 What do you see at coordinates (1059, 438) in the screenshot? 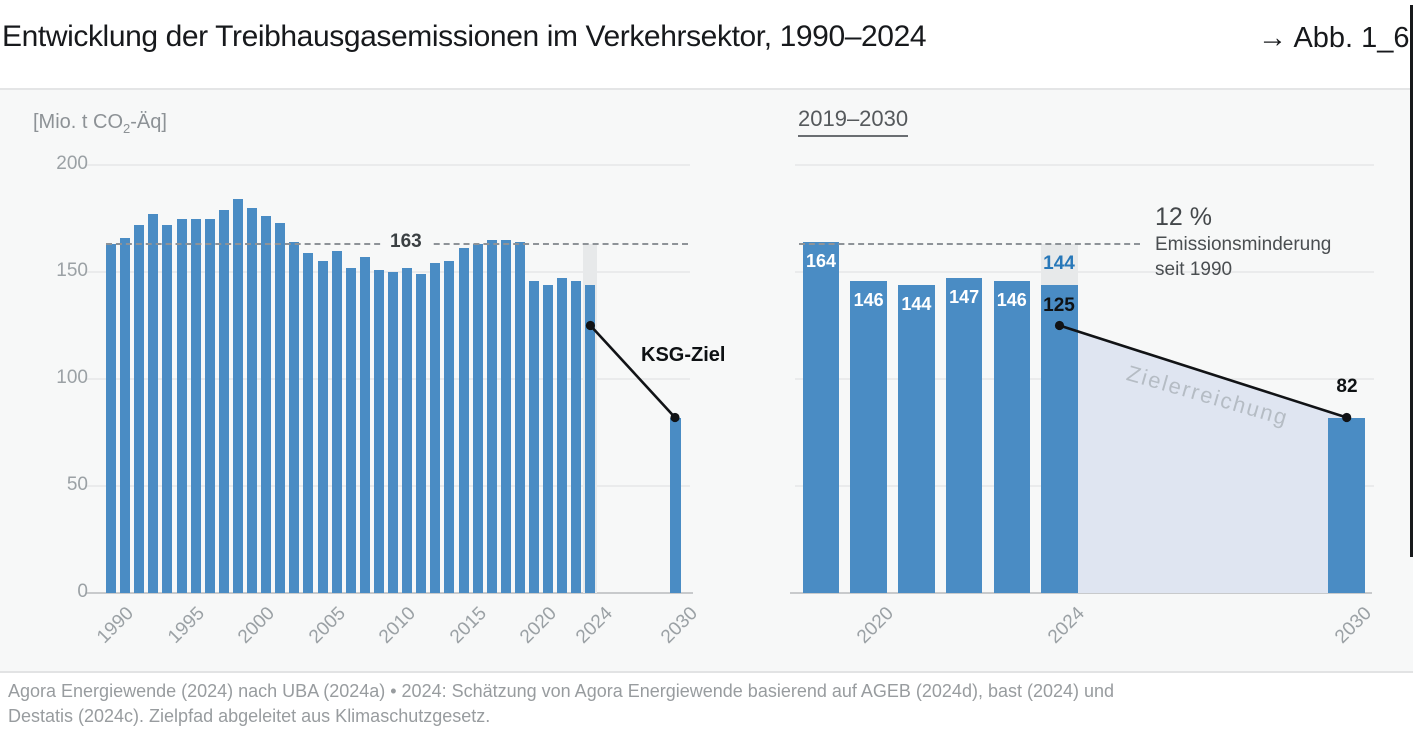
I see `bar-right-2024` at bounding box center [1059, 438].